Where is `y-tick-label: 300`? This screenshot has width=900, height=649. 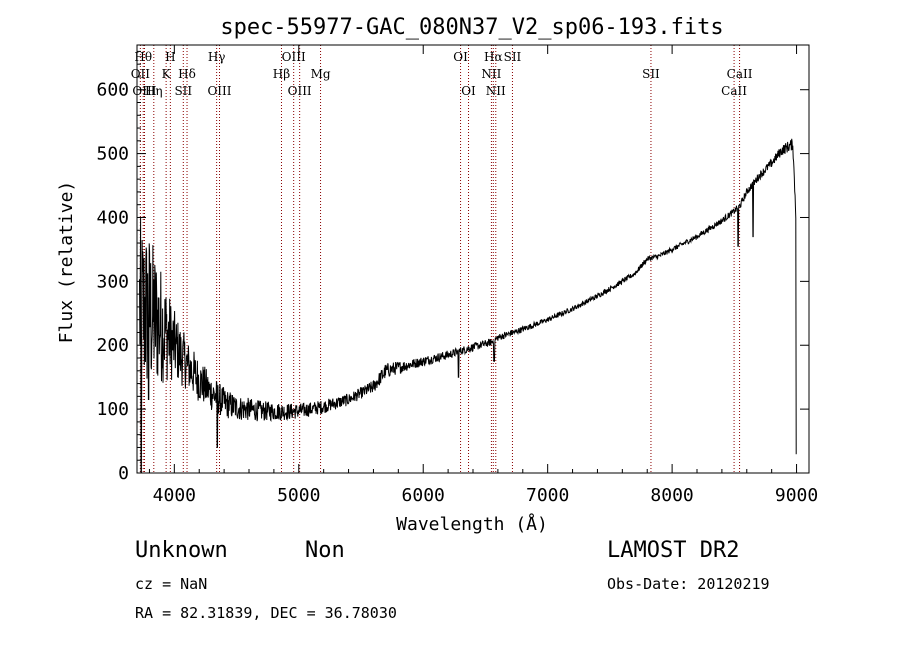 y-tick-label: 300 is located at coordinates (112, 281).